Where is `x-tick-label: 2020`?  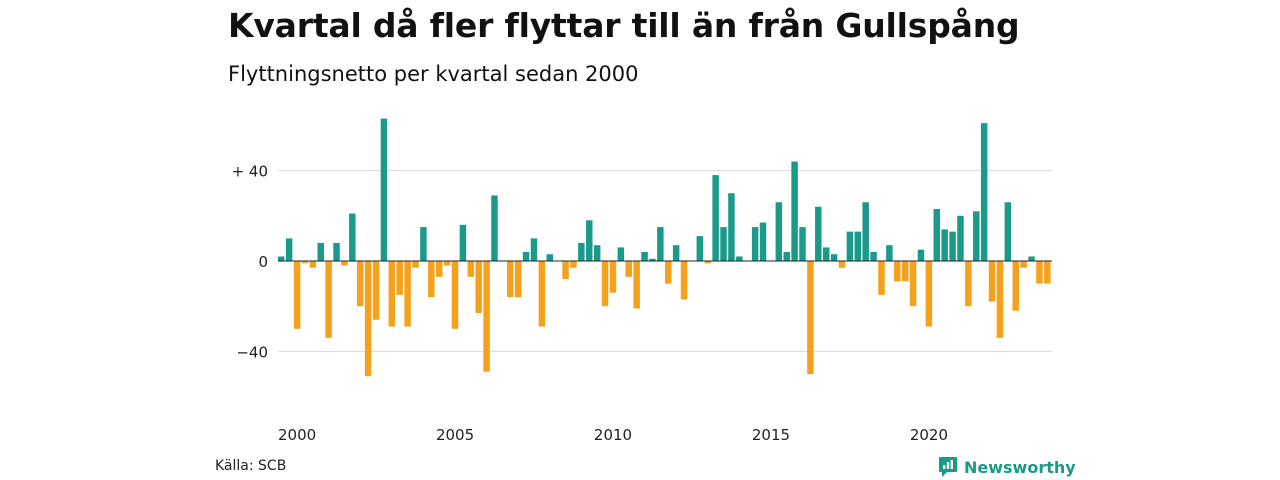
x-tick-label: 2020 is located at coordinates (929, 435).